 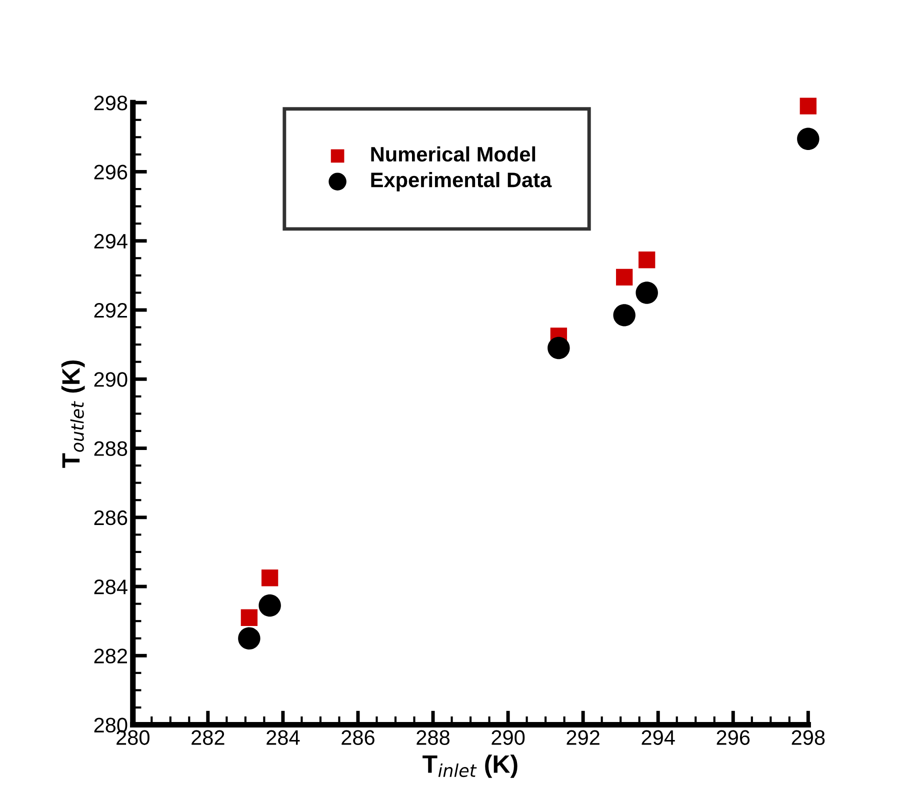 What do you see at coordinates (733, 737) in the screenshot?
I see `x-tick-label: 296` at bounding box center [733, 737].